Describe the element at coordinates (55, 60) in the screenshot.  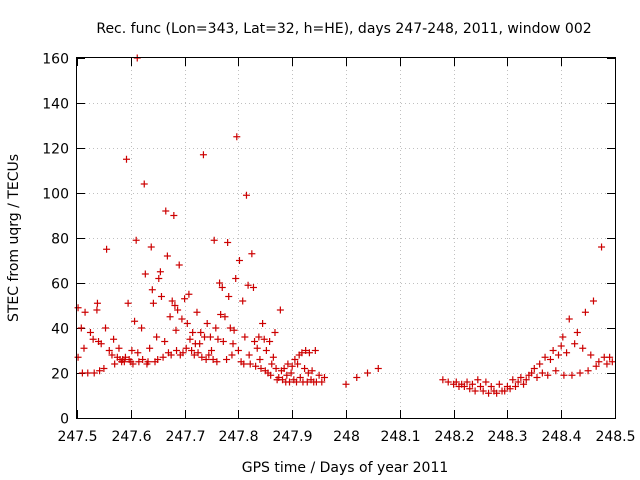
I see `y-tick-label: 160` at that location.